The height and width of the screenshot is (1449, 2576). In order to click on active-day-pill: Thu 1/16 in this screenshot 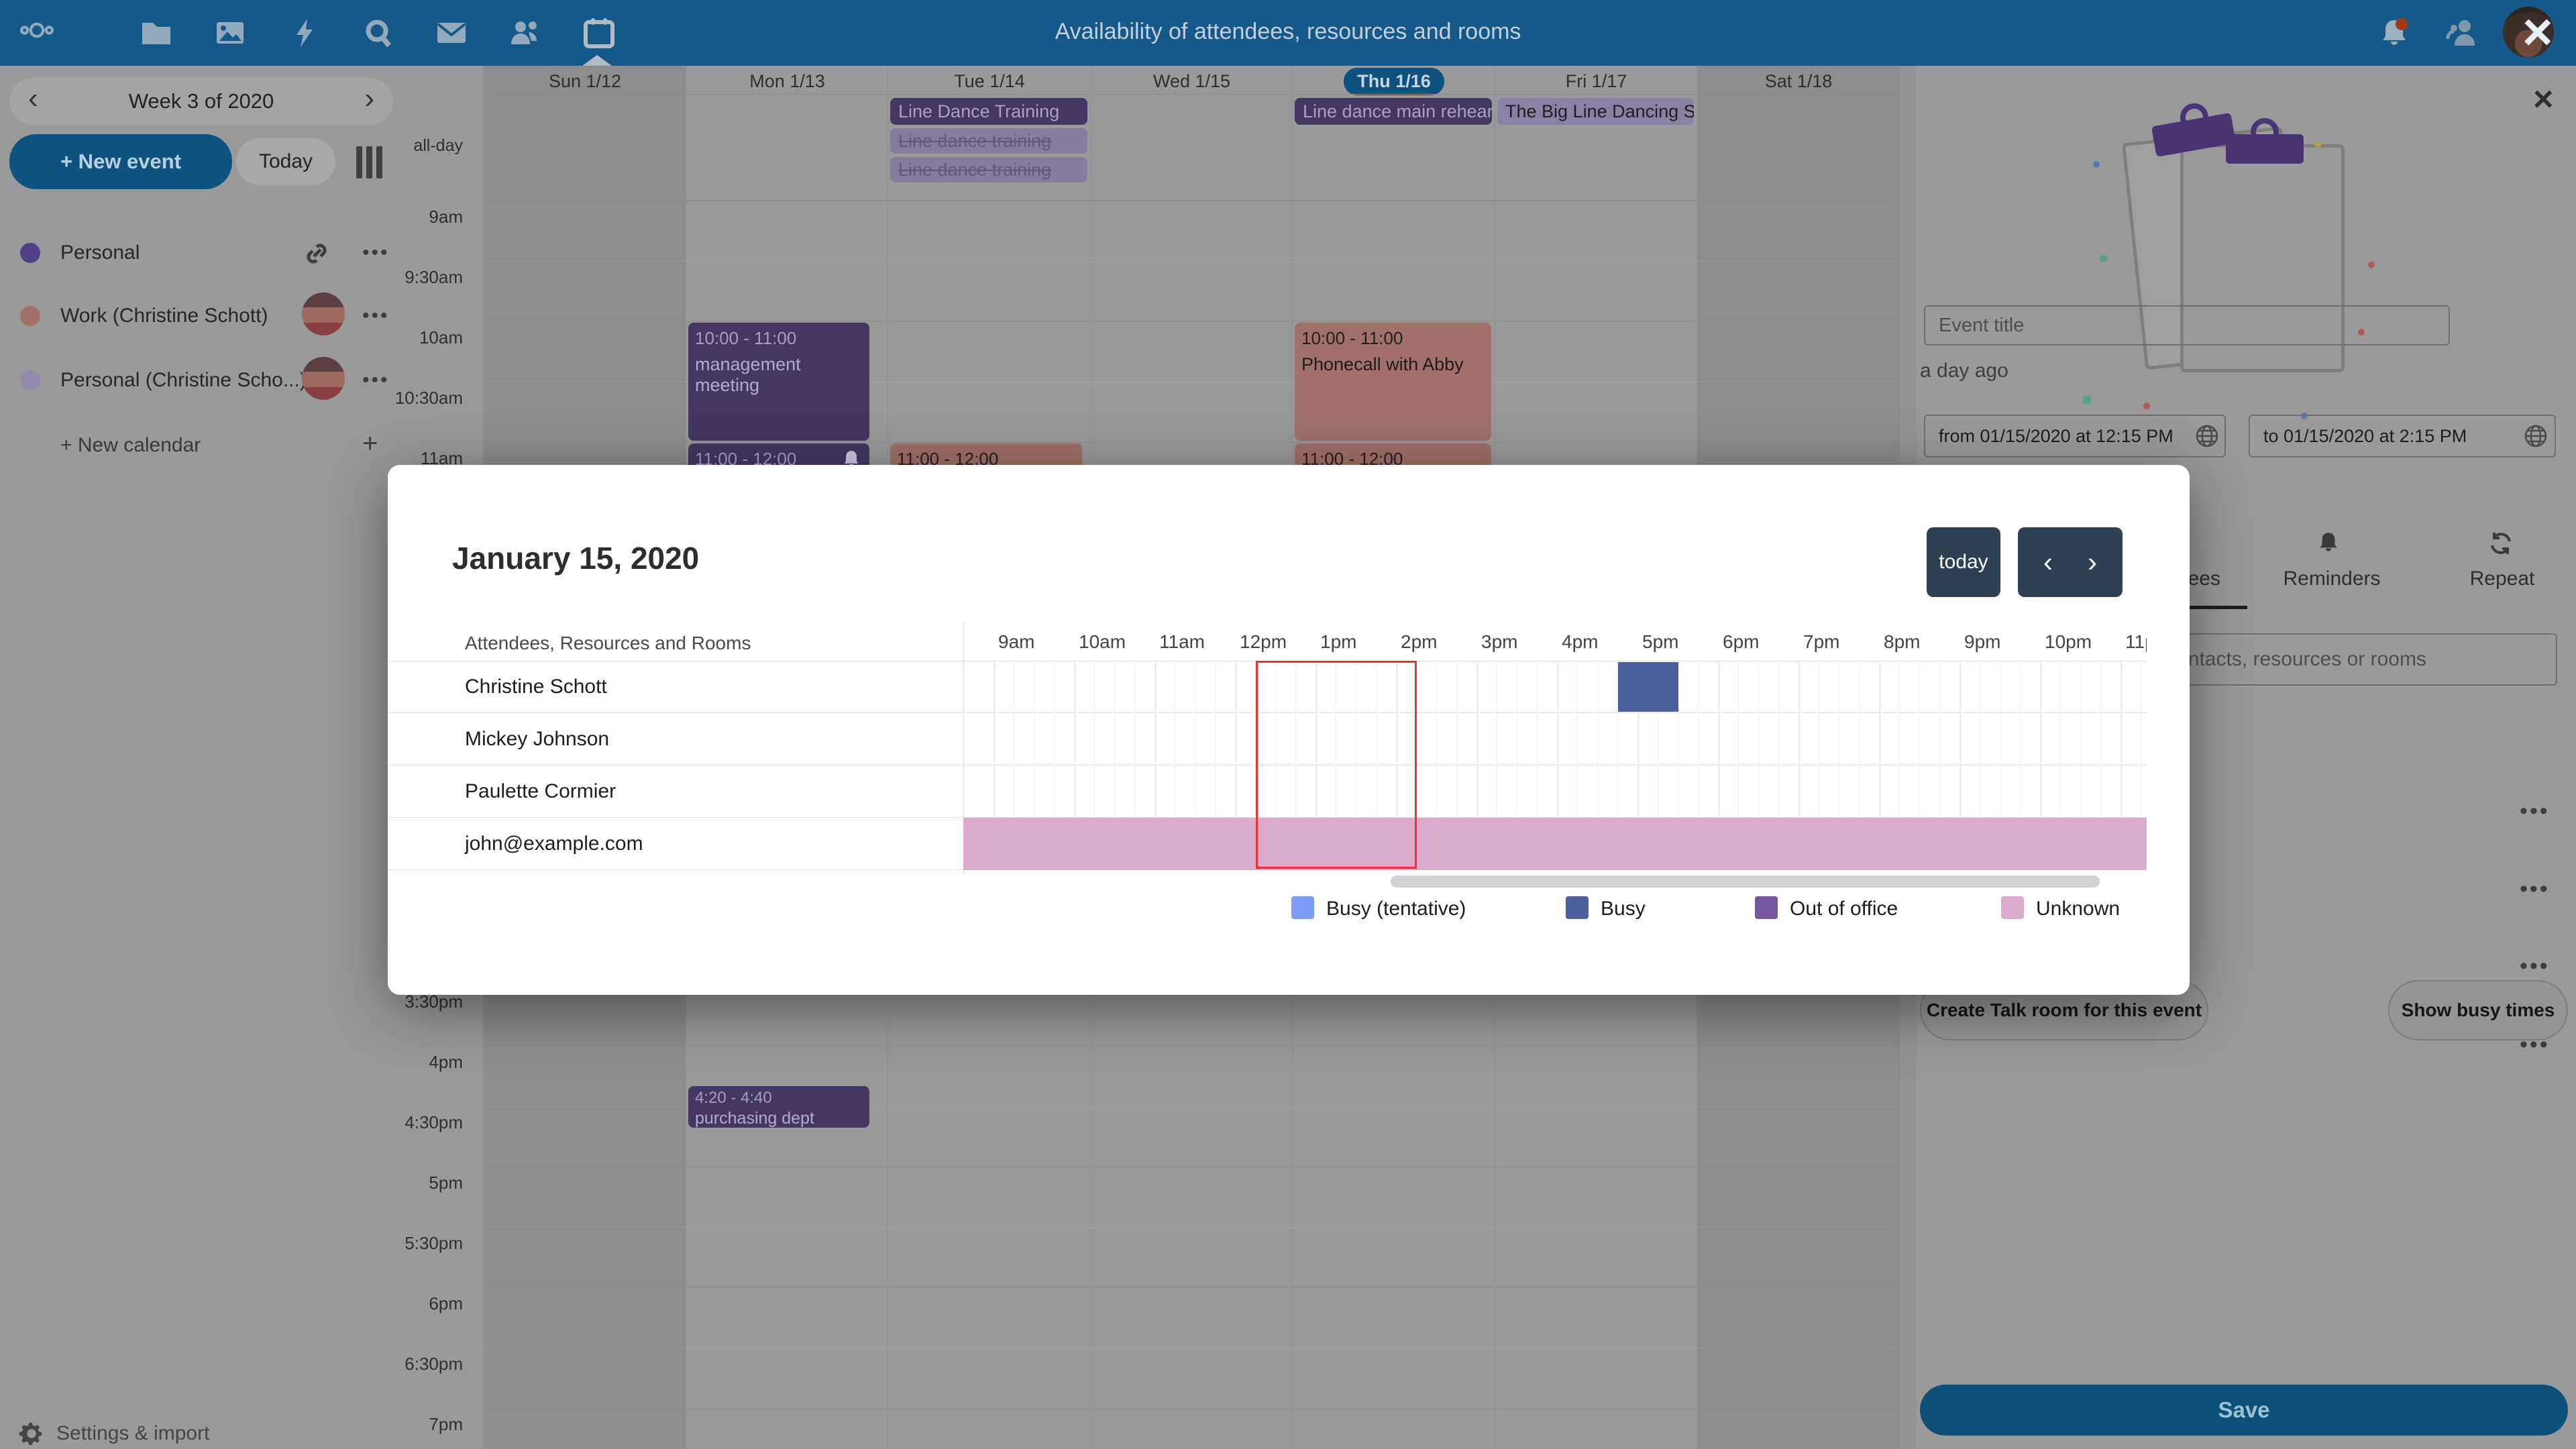, I will do `click(1394, 81)`.